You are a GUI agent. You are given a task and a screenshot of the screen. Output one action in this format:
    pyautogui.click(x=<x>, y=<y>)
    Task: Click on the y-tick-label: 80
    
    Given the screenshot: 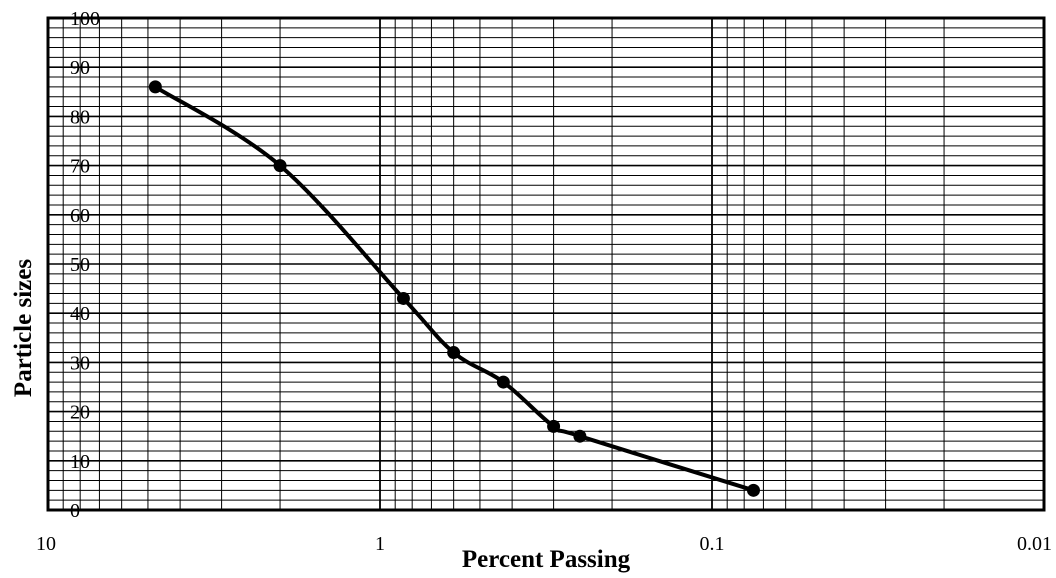 What is the action you would take?
    pyautogui.click(x=80, y=117)
    